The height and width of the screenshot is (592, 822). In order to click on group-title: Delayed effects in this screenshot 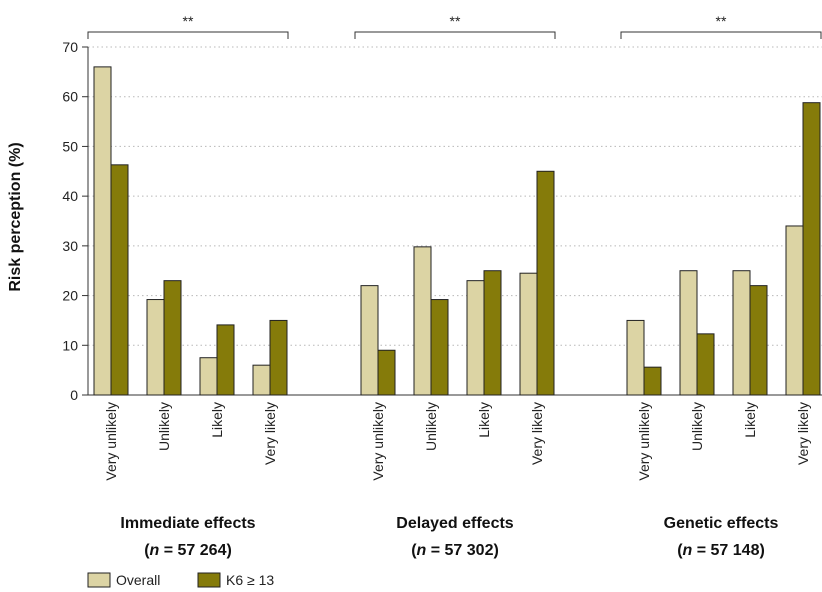, I will do `click(454, 523)`.